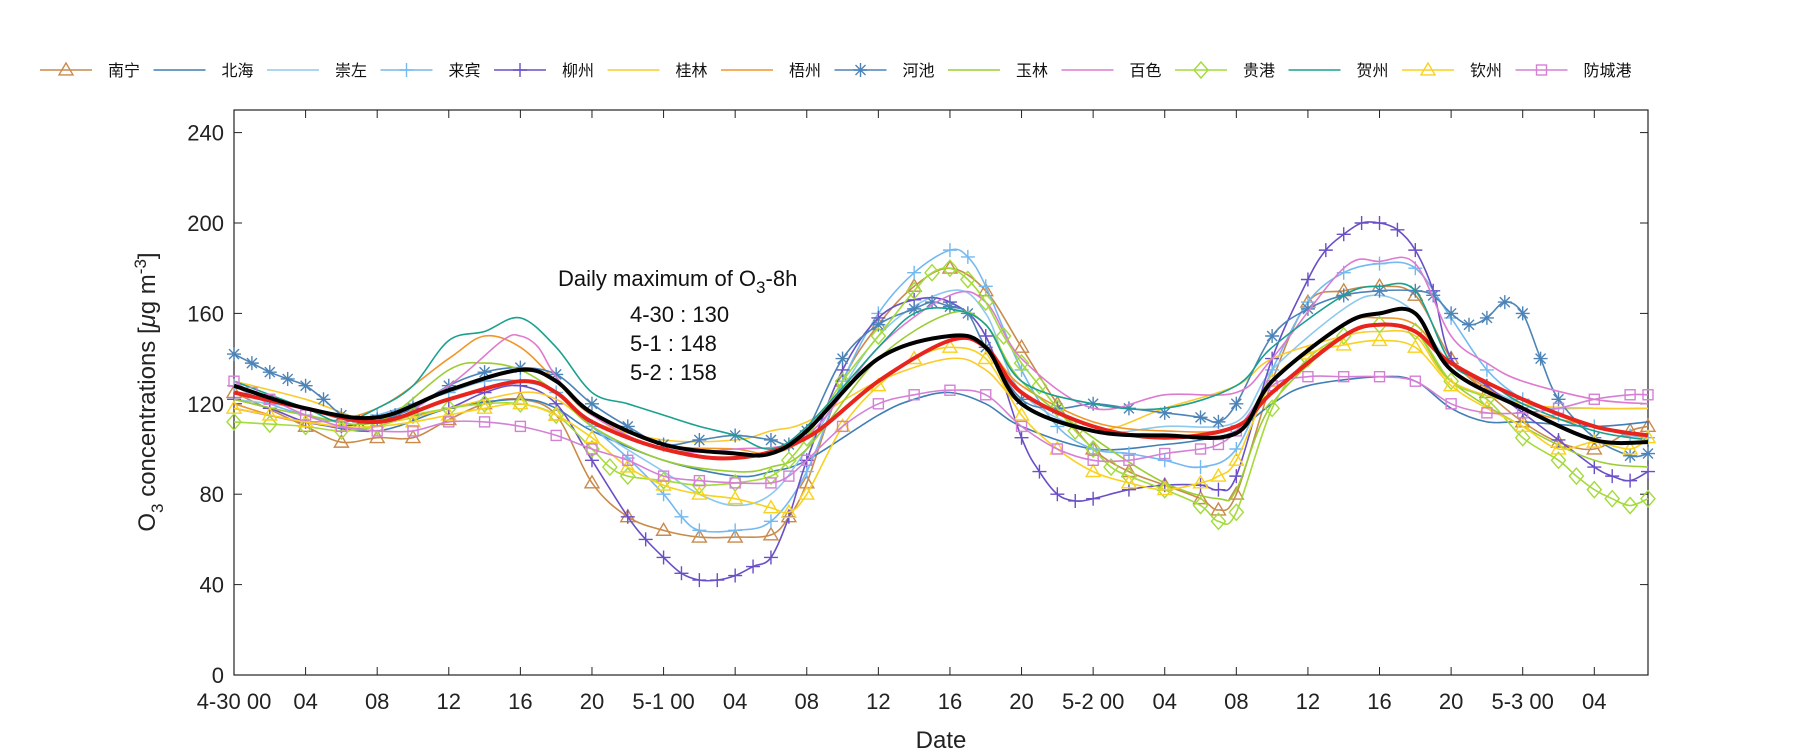  What do you see at coordinates (692, 71) in the screenshot?
I see `legend-label: 桂林` at bounding box center [692, 71].